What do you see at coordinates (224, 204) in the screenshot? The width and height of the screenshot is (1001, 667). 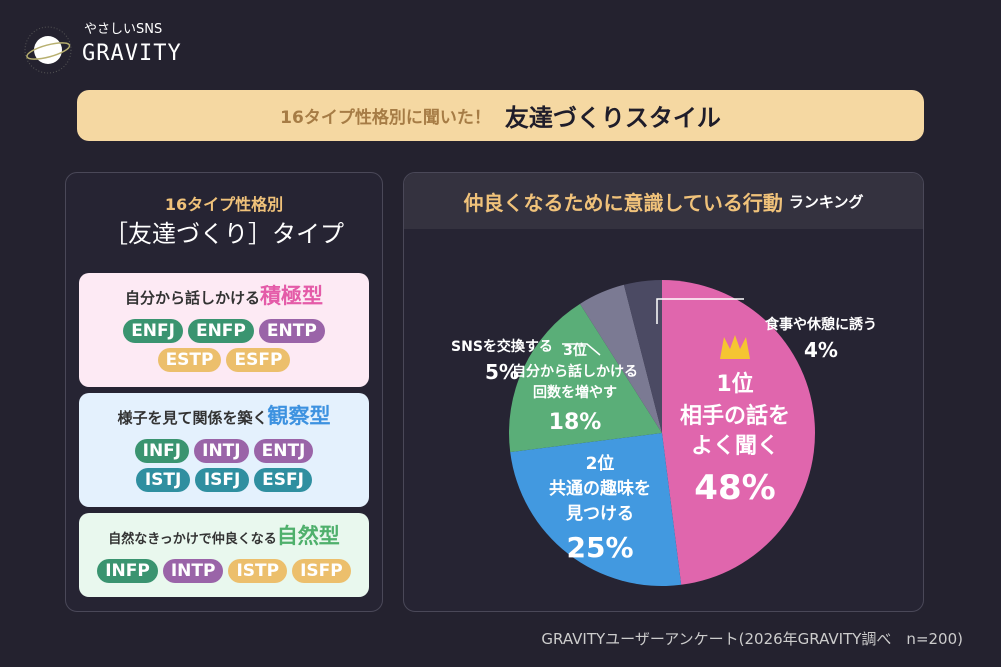 I see `type-panel-subtitle: 16タイプ性格別` at bounding box center [224, 204].